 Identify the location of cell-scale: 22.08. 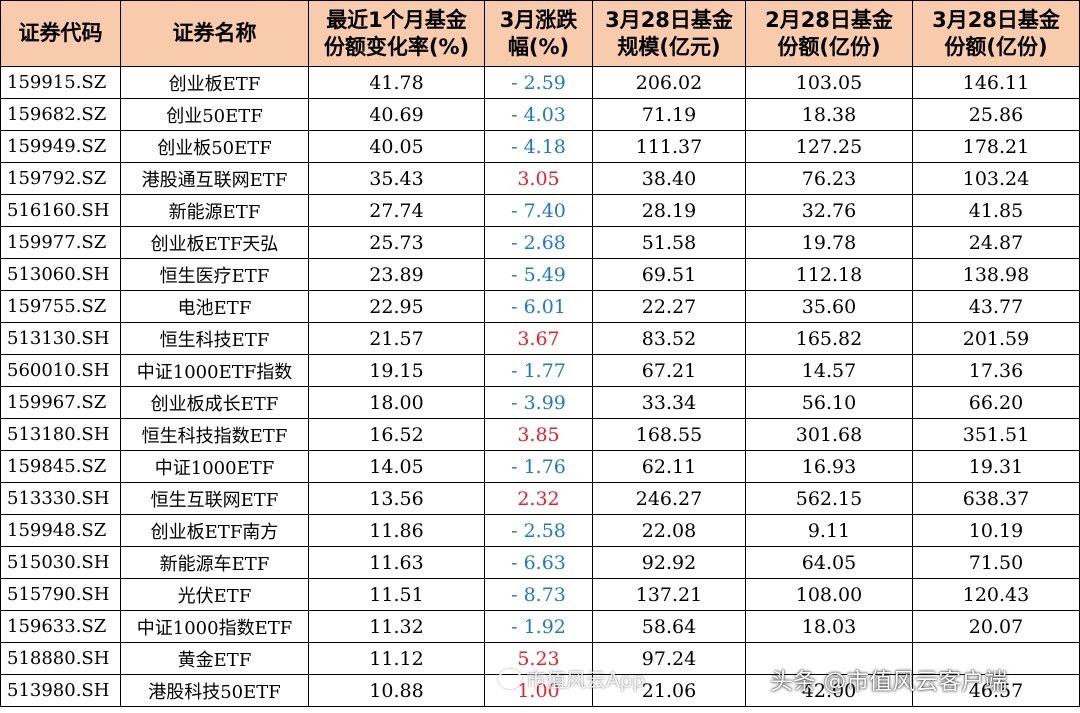
(669, 530).